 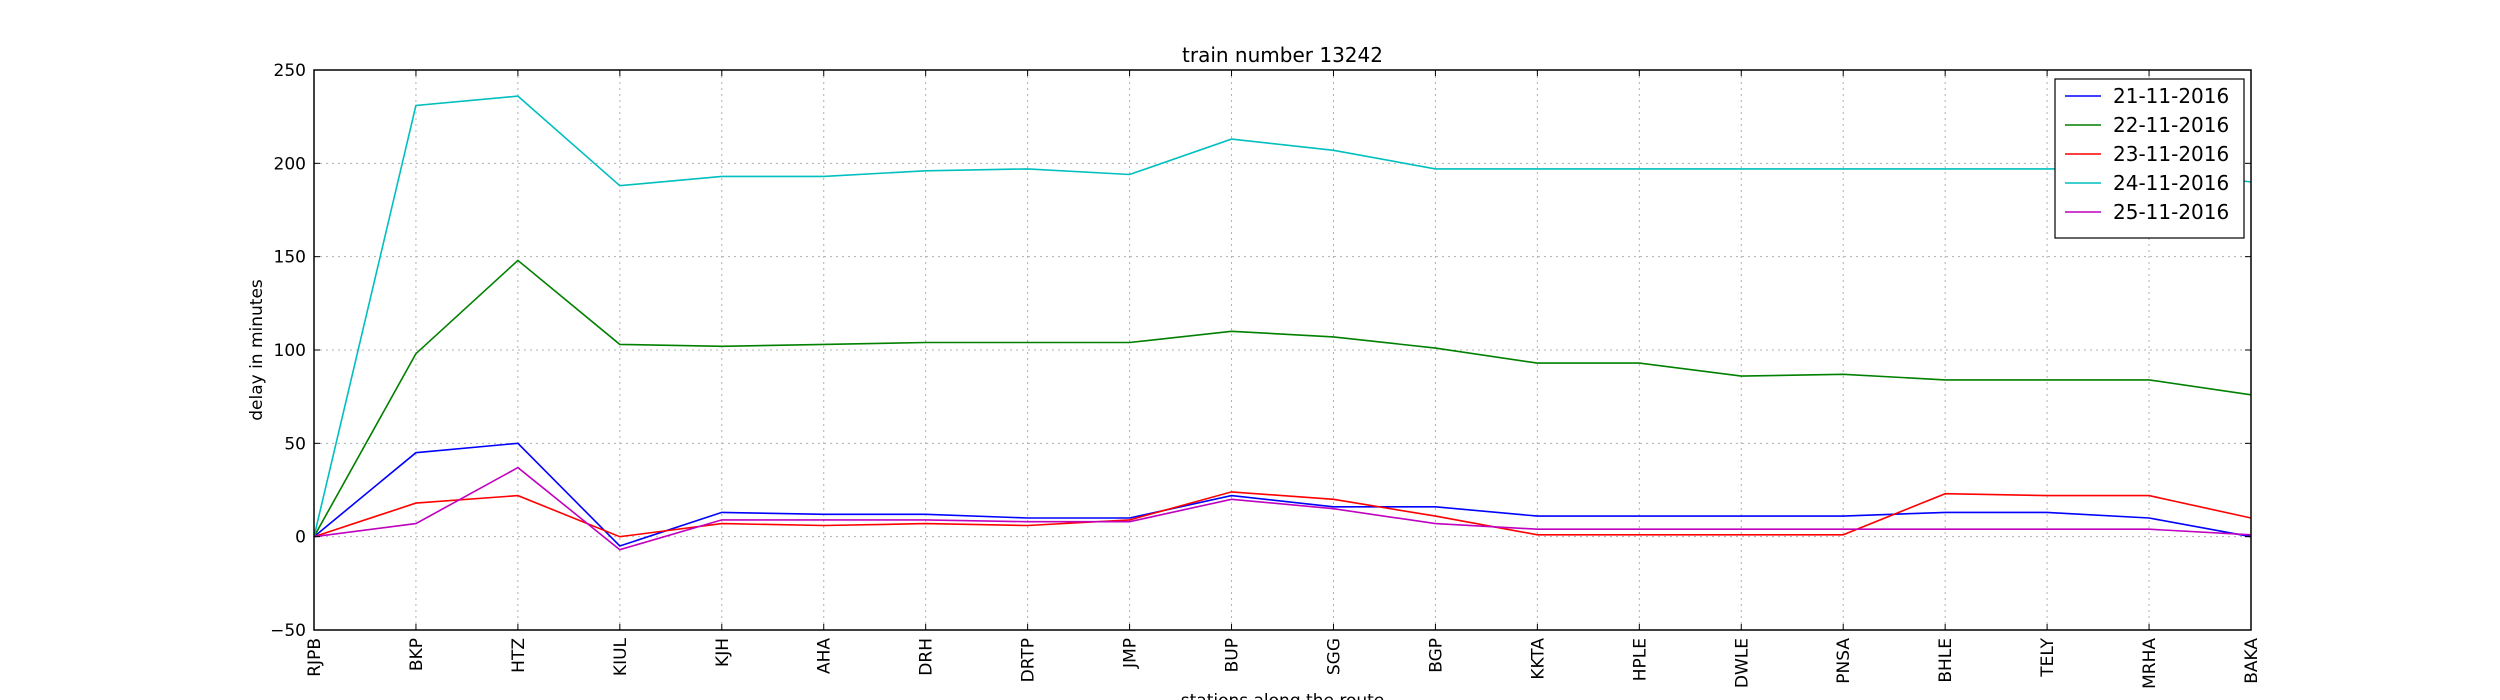 I want to click on x-tick-label: HTZ, so click(x=519, y=655).